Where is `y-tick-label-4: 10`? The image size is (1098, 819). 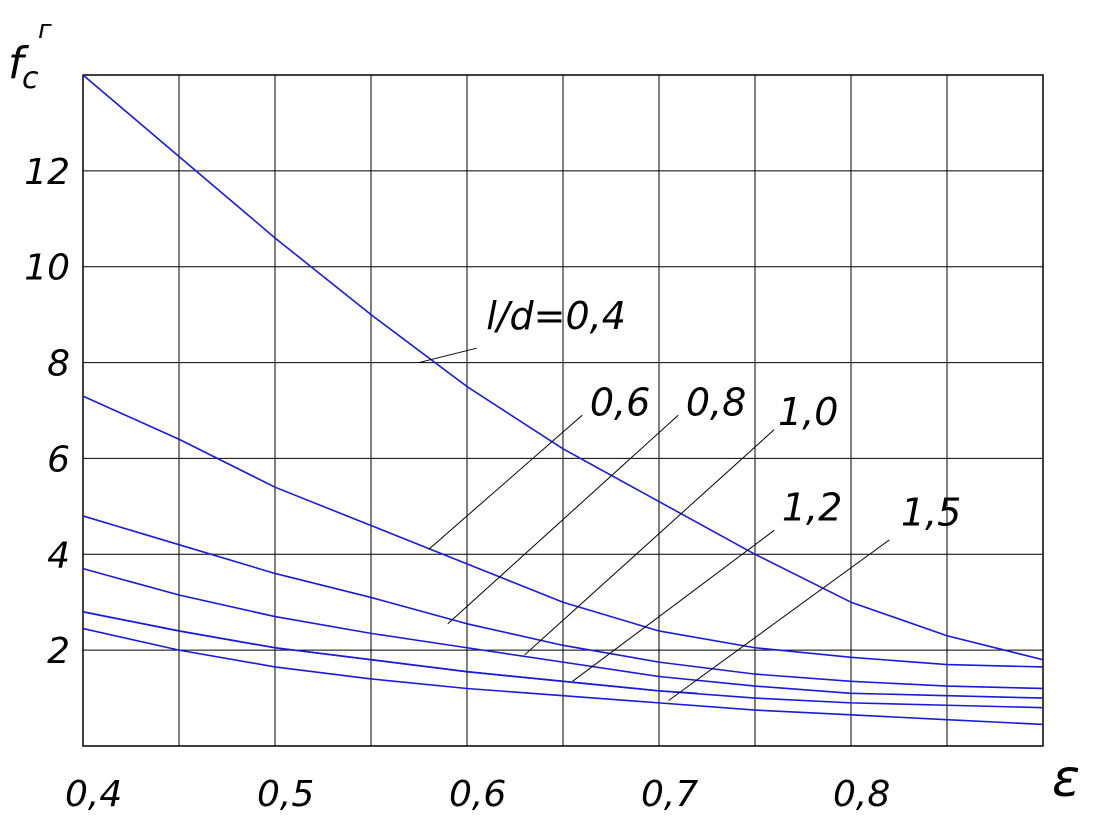 y-tick-label-4: 10 is located at coordinates (47, 268).